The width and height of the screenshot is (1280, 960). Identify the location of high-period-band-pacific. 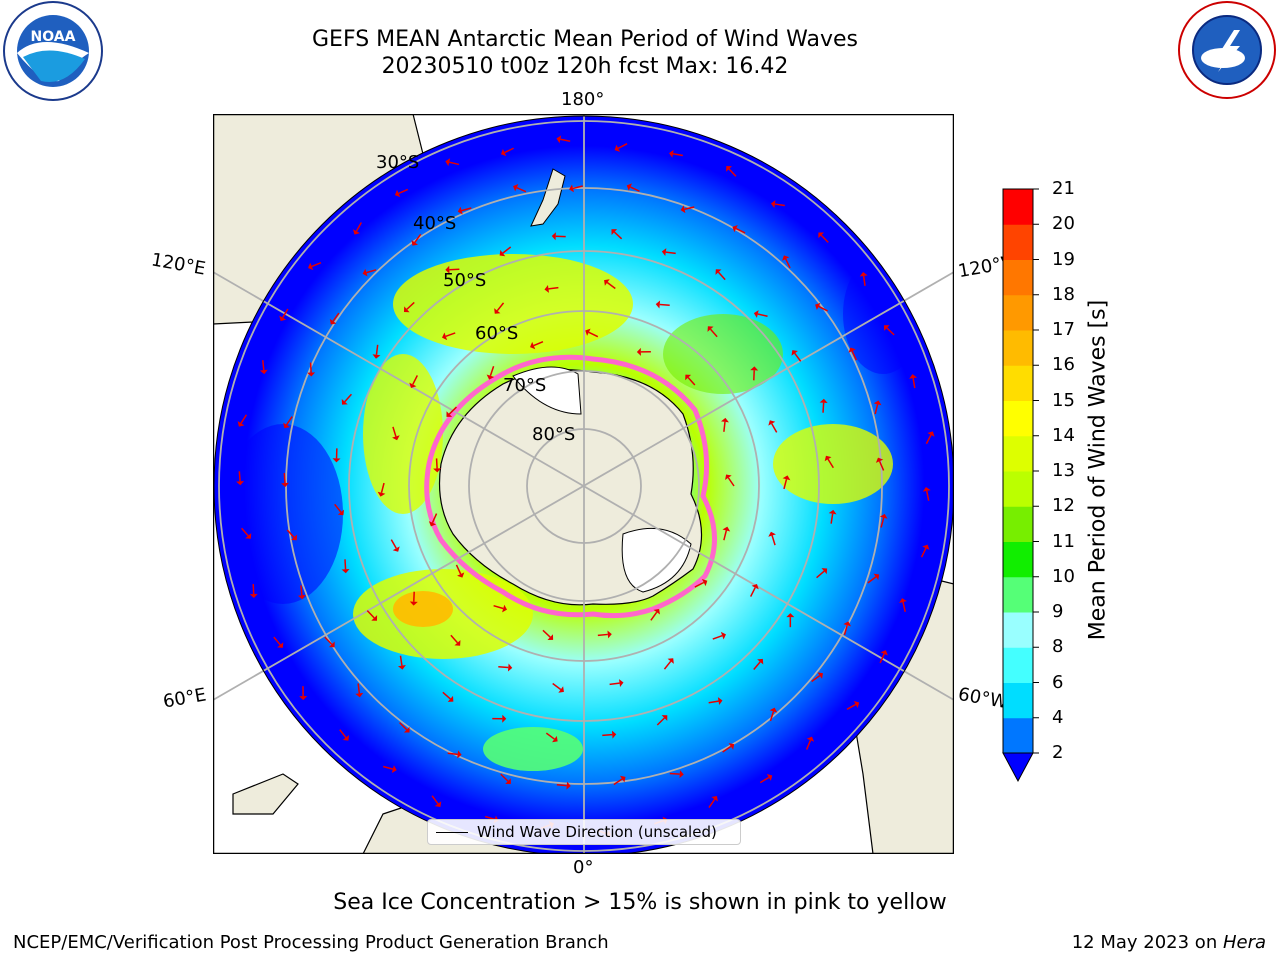
(513, 304).